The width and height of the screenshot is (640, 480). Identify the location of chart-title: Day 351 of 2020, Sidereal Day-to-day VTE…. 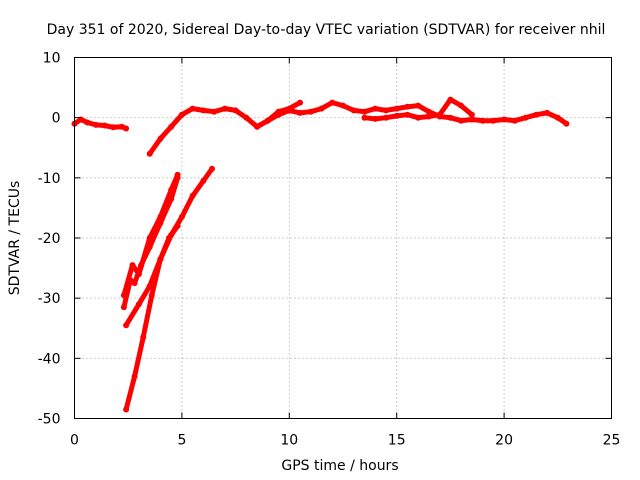
(326, 30).